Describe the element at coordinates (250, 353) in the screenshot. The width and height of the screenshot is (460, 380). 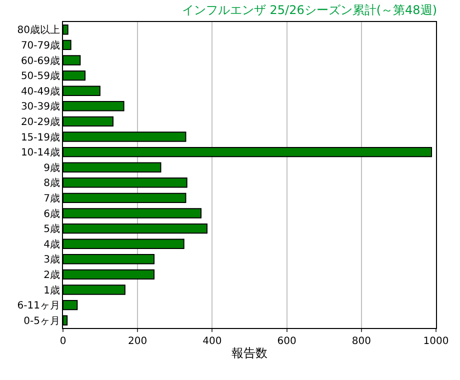
I see `x-axis-title: 報告数` at that location.